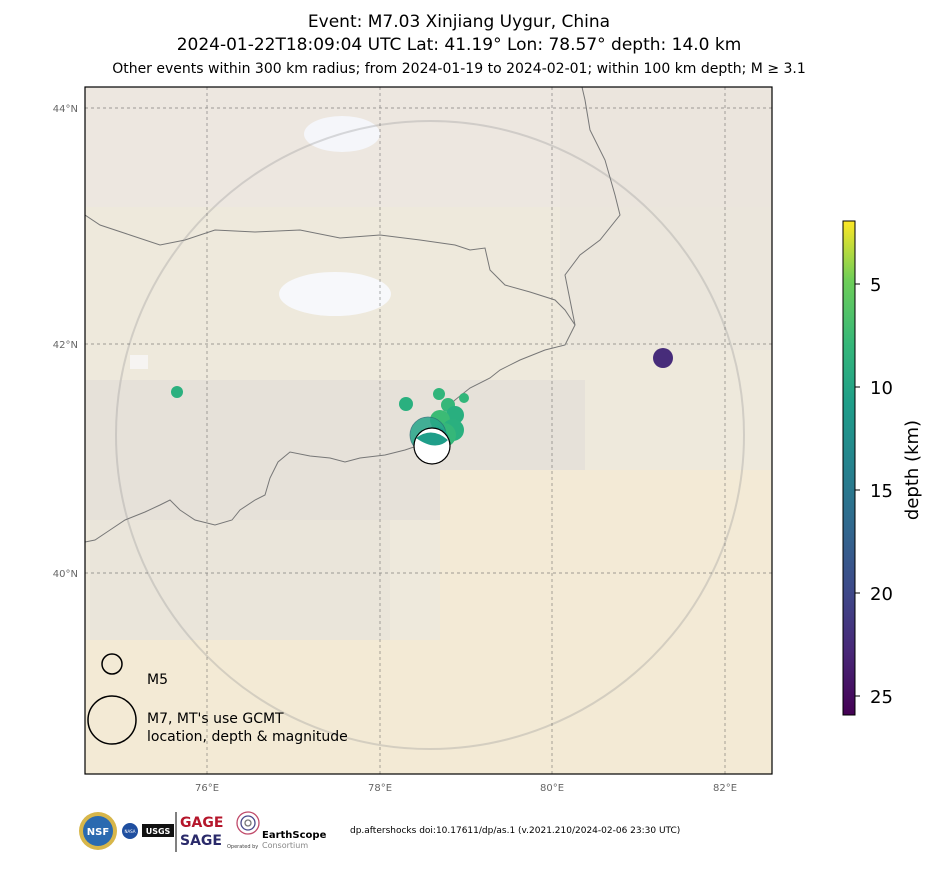 The width and height of the screenshot is (939, 874). Describe the element at coordinates (432, 446) in the screenshot. I see `mainshock-beachball-icon` at that location.